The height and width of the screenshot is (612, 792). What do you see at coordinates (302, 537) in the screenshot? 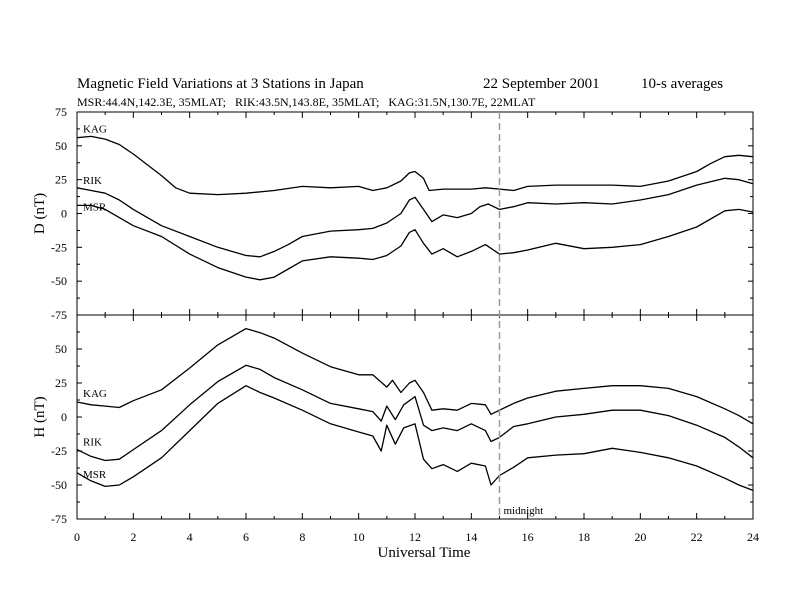
I see `x-tick-label: 8` at bounding box center [302, 537].